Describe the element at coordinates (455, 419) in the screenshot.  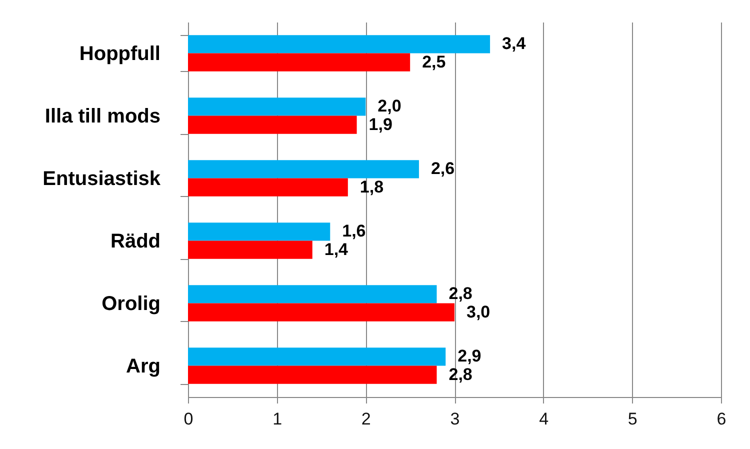
I see `x-tick-label: 3` at that location.